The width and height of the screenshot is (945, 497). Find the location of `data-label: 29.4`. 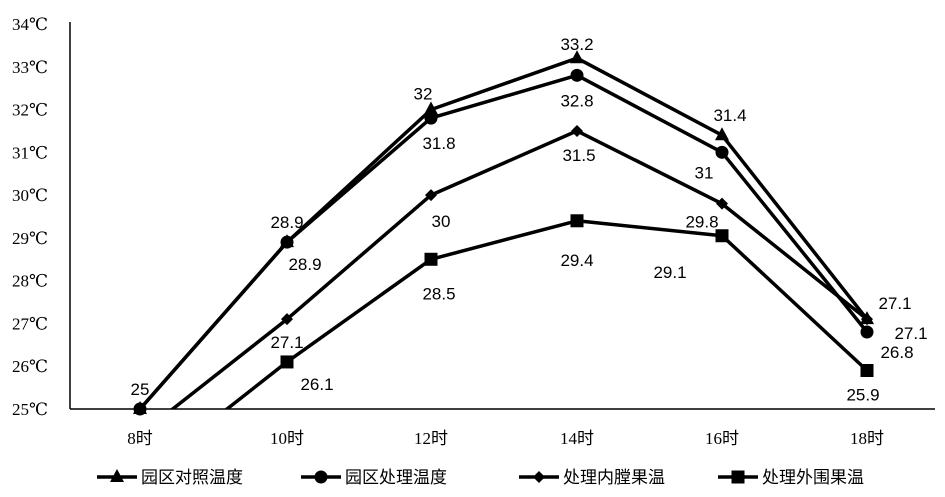

data-label: 29.4 is located at coordinates (576, 260).